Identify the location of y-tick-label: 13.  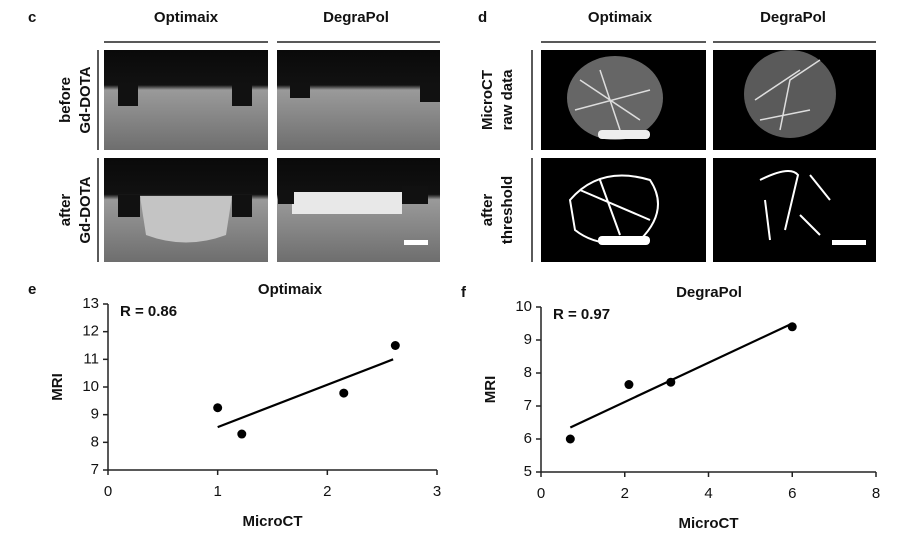
(90, 303).